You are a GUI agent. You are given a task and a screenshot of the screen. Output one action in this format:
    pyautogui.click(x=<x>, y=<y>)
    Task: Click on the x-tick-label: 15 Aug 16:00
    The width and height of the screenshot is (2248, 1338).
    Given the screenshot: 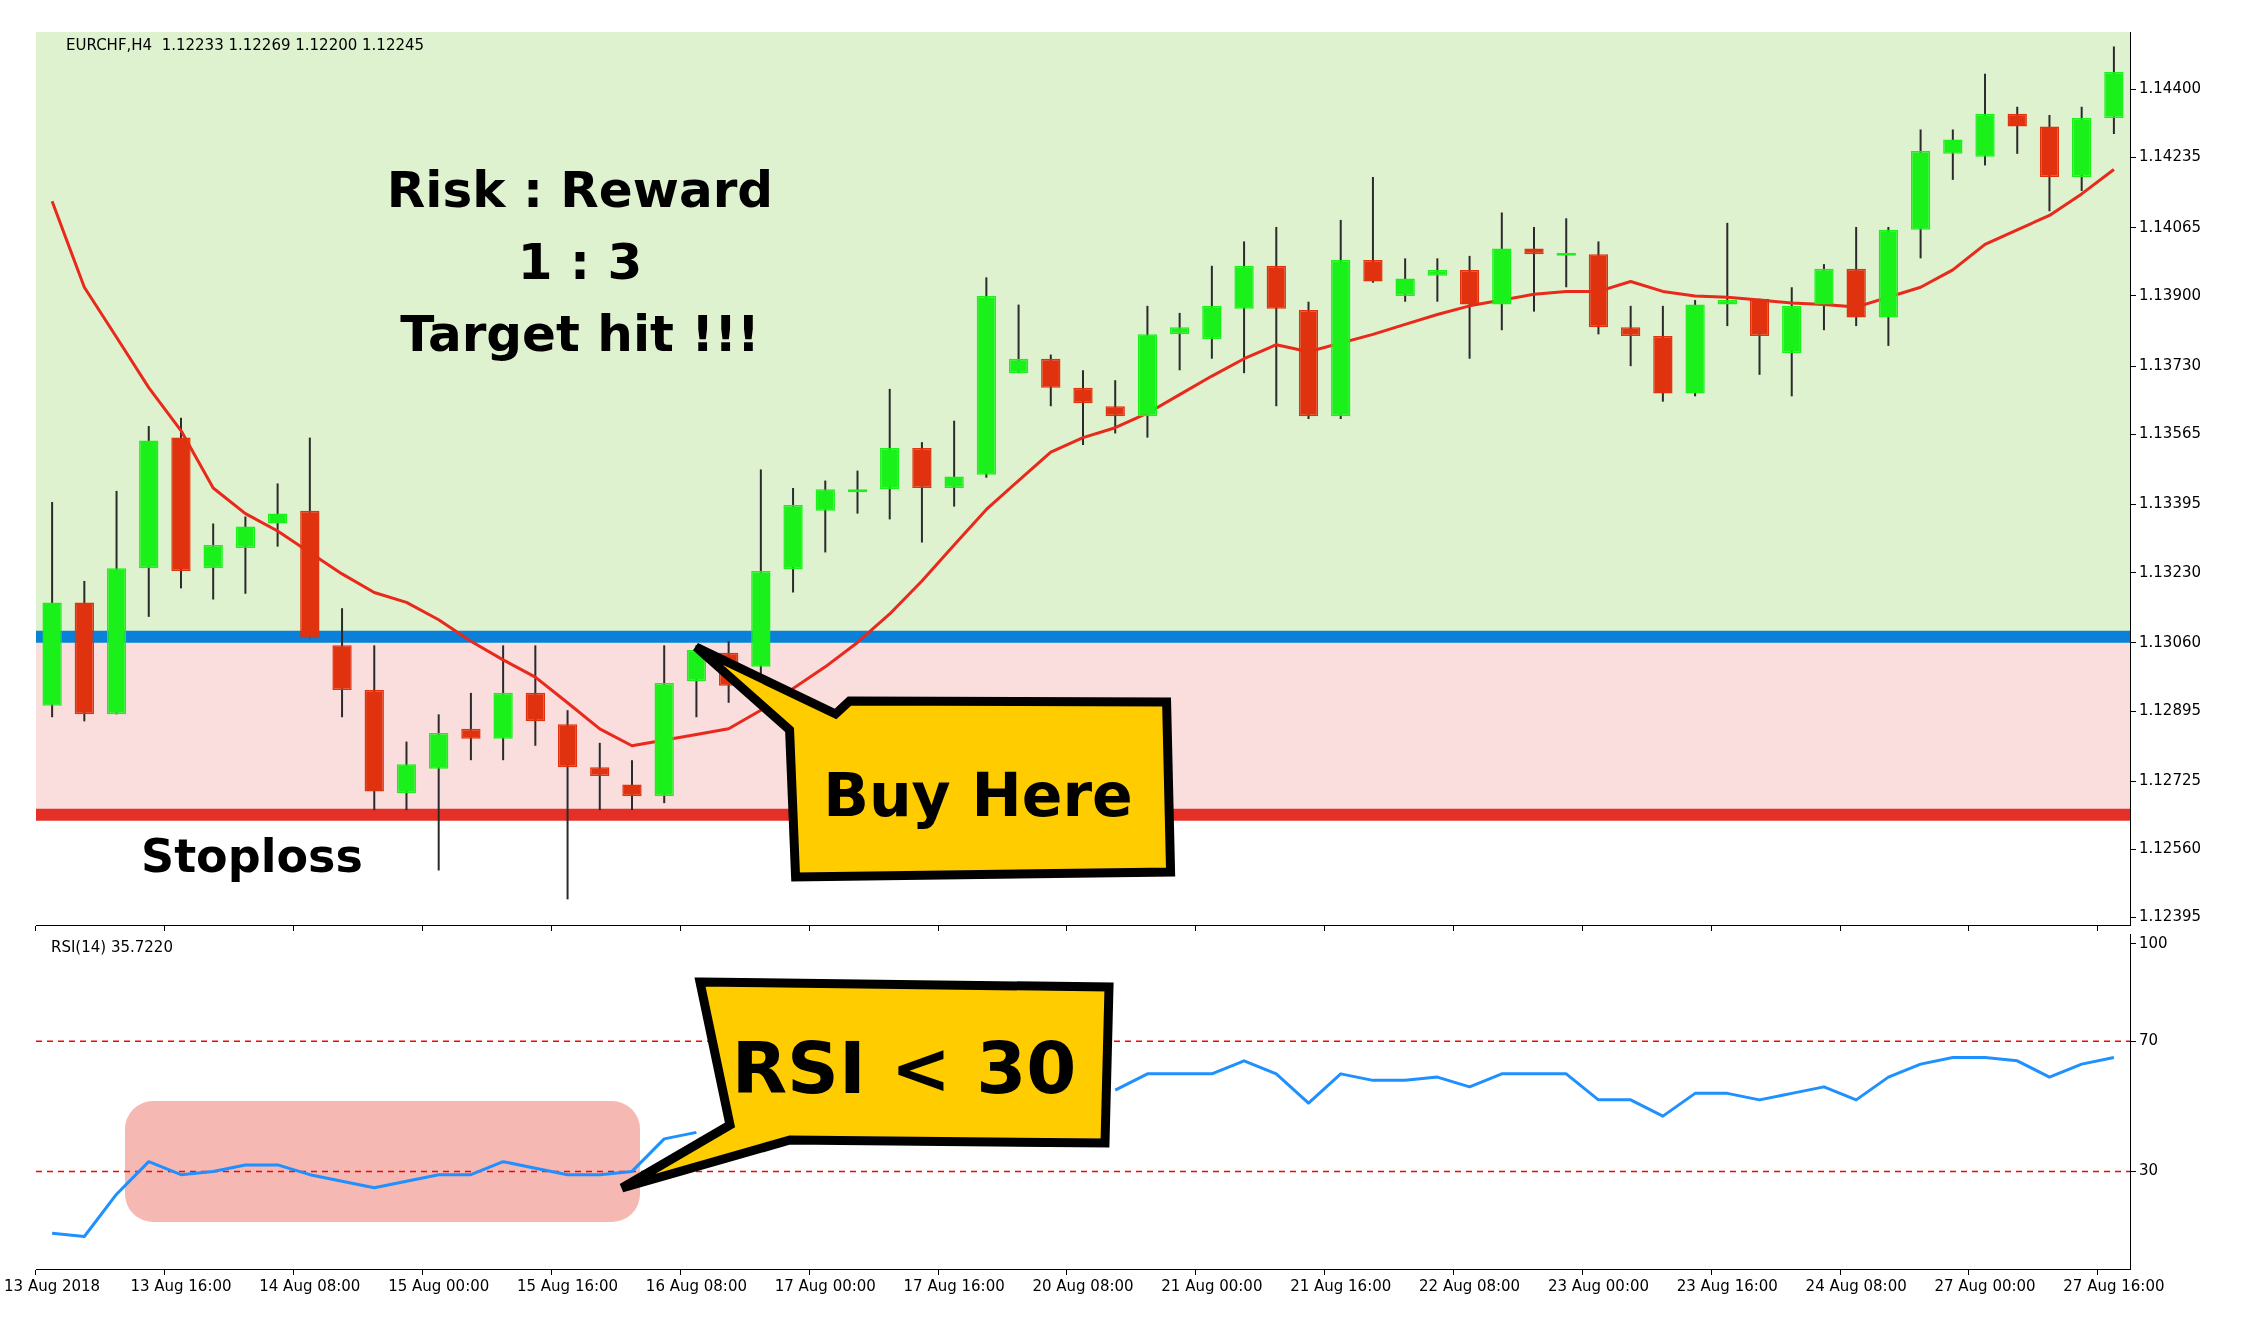 What is the action you would take?
    pyautogui.click(x=567, y=1285)
    